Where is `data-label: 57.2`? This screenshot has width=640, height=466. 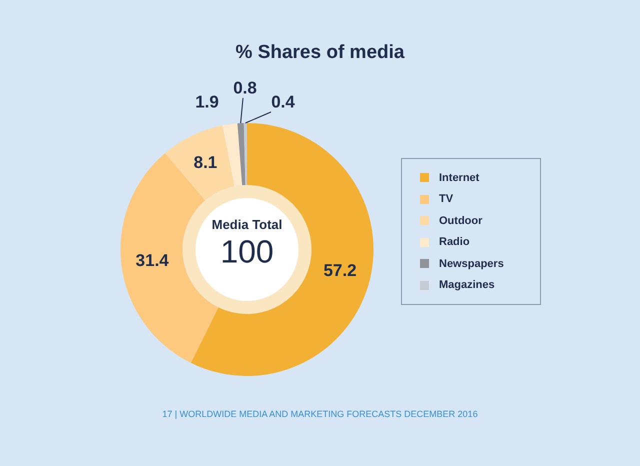
data-label: 57.2 is located at coordinates (340, 270).